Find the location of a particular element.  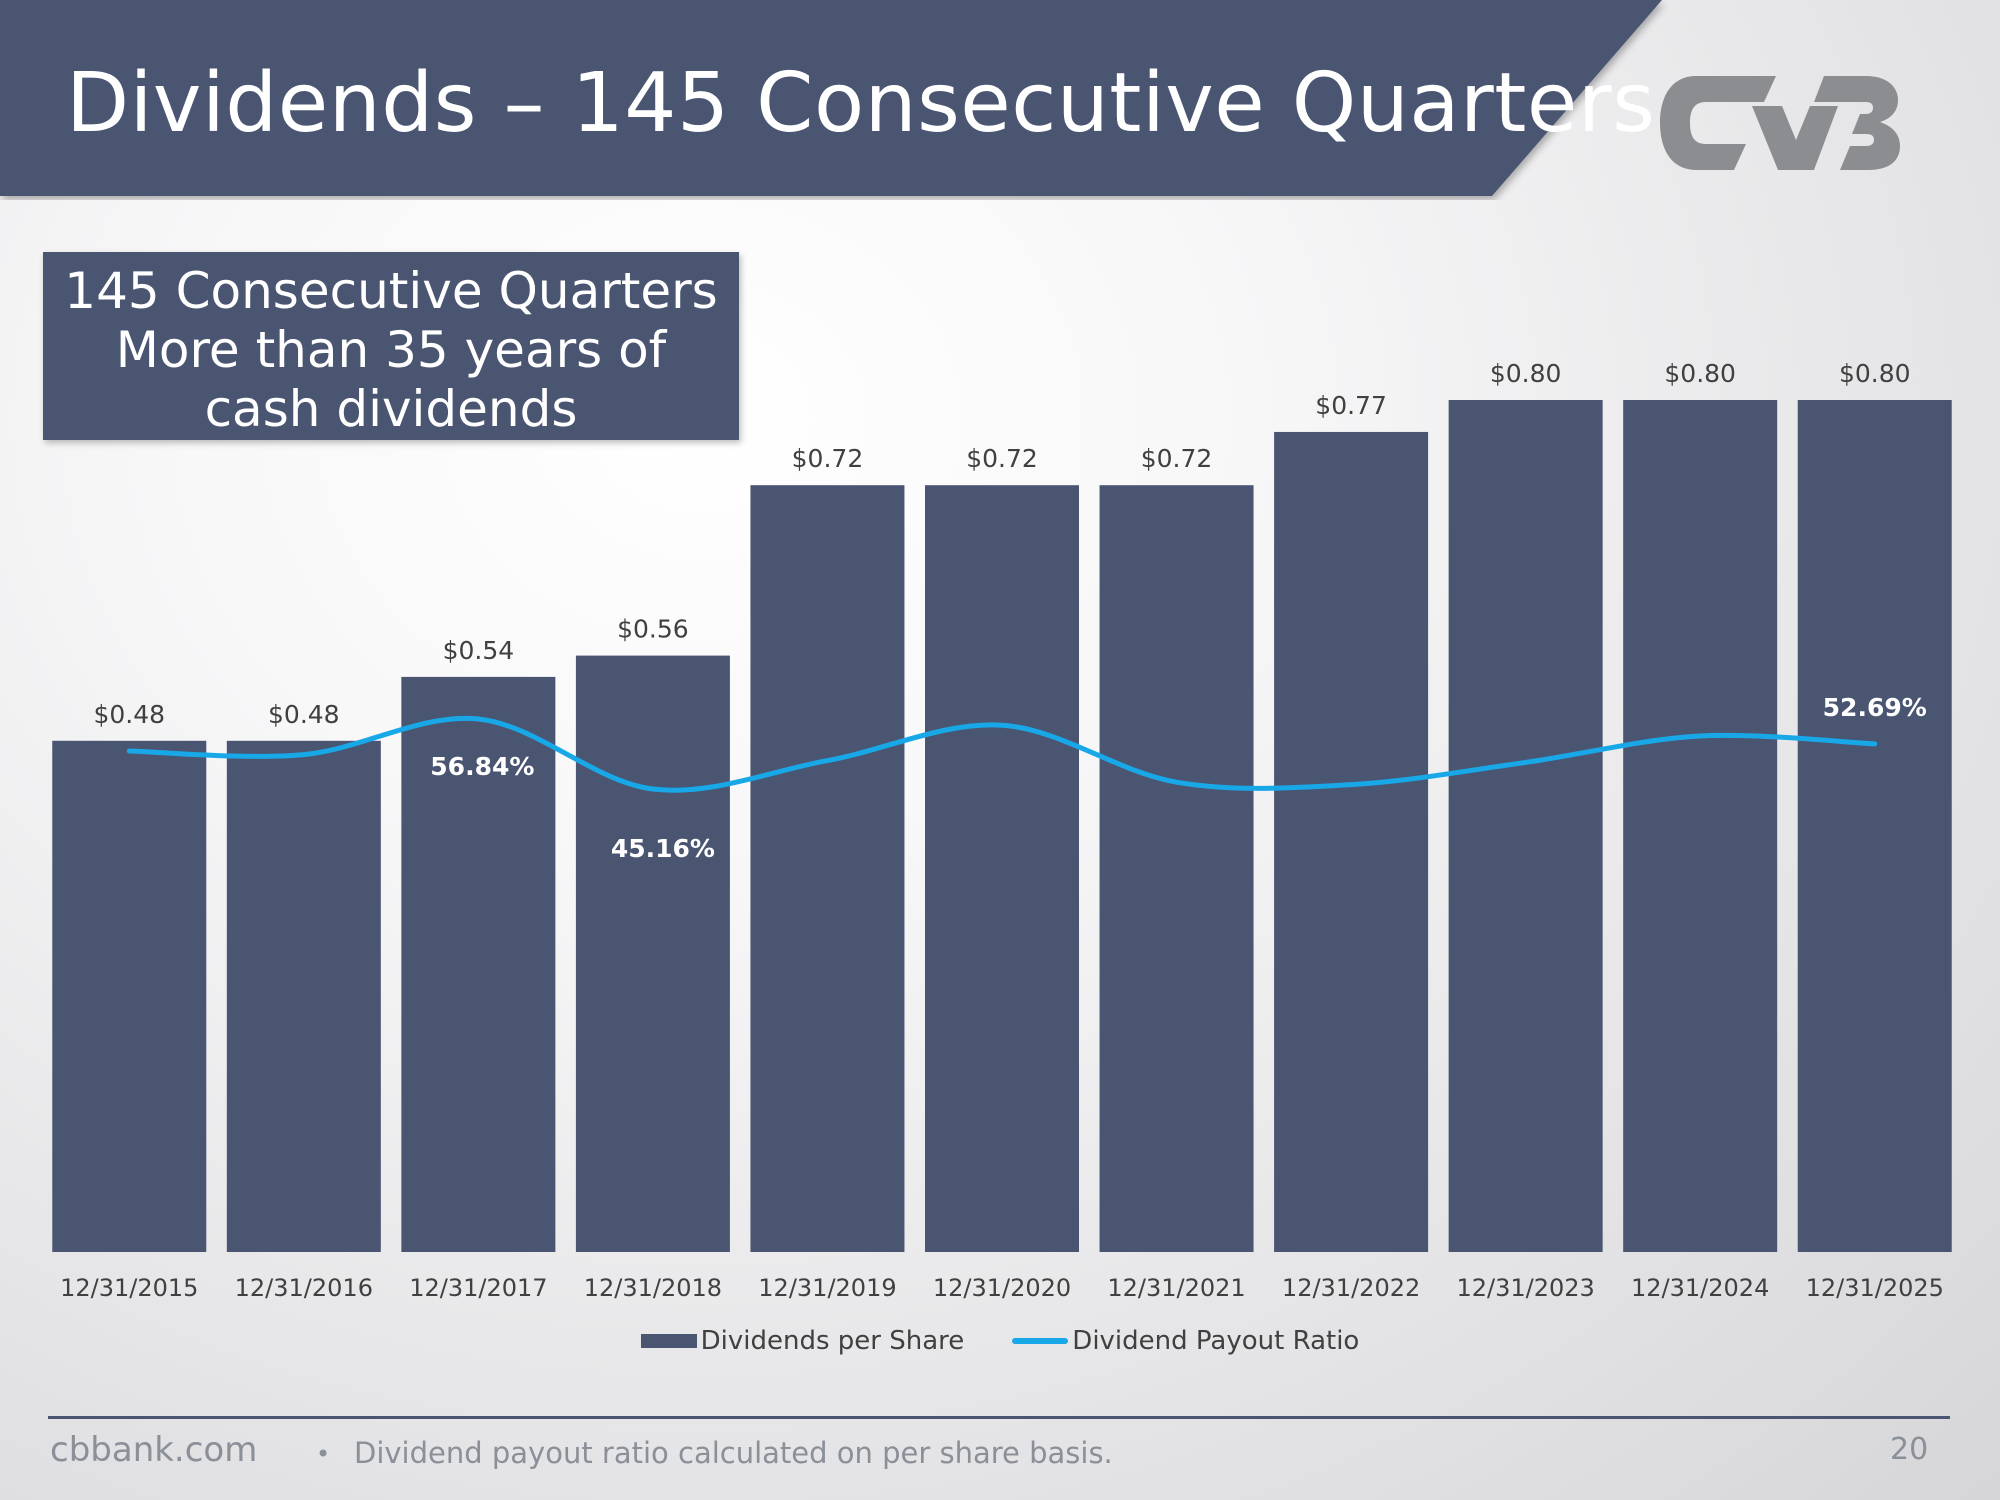

legend-item-dividends: Dividends per Share is located at coordinates (802, 1341).